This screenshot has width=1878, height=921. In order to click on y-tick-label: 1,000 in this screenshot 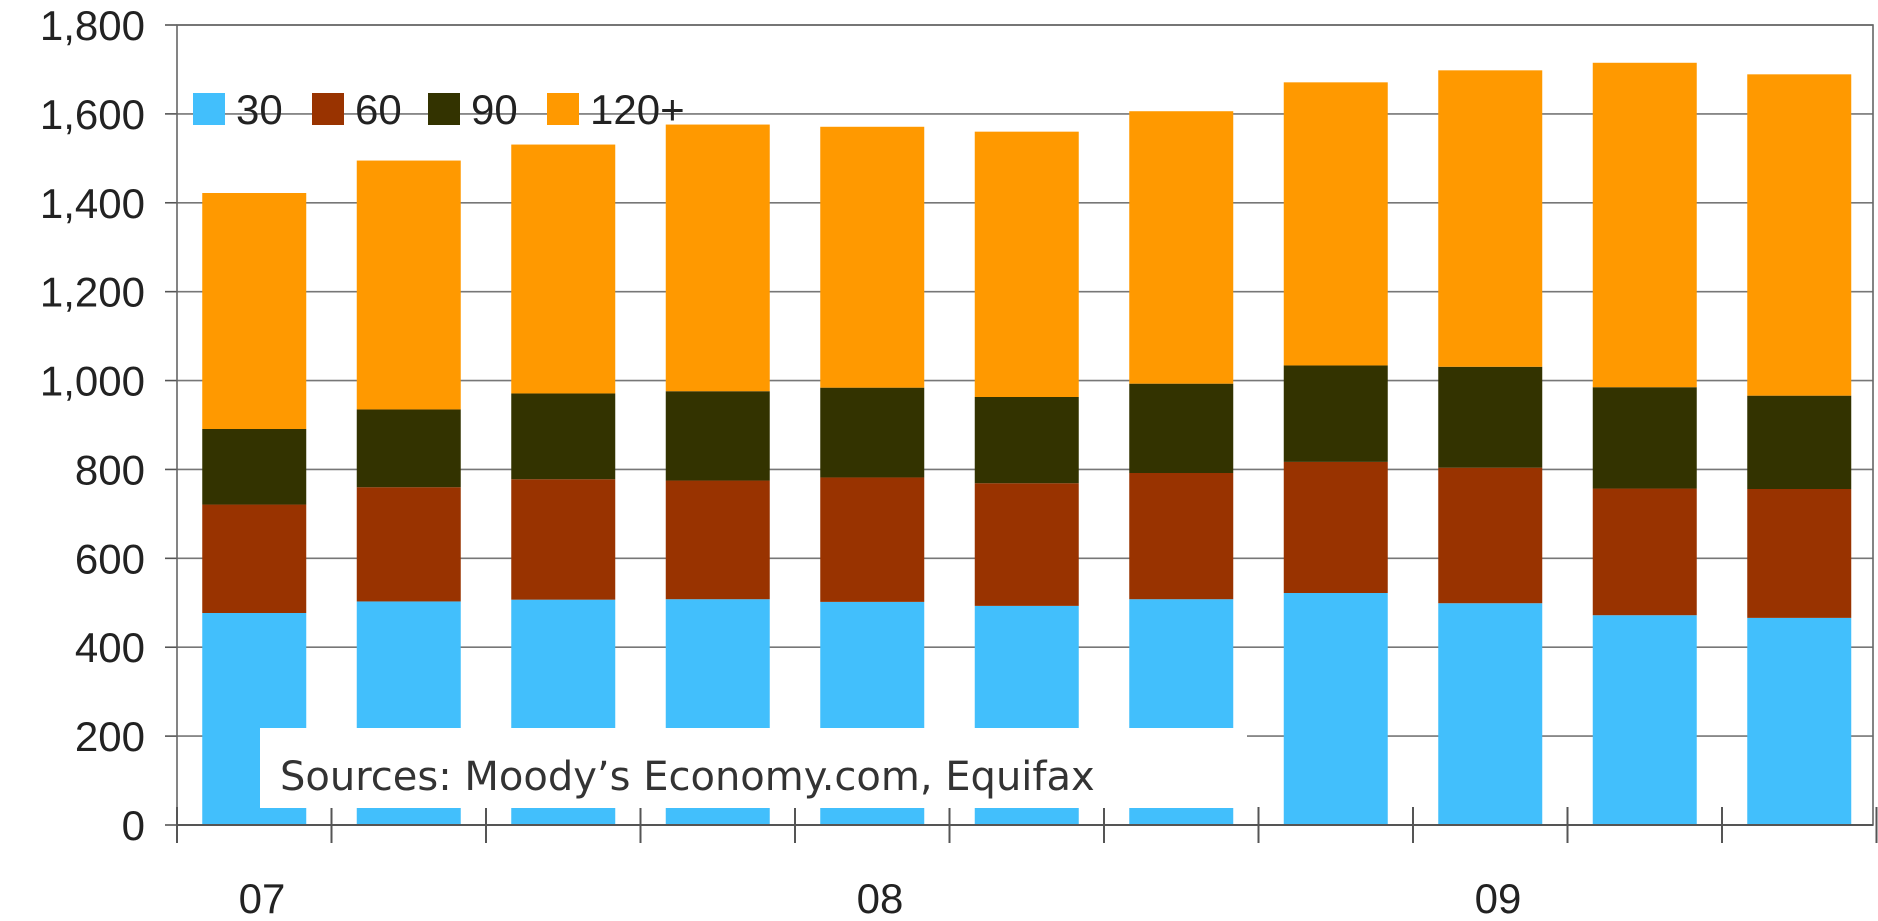, I will do `click(92, 381)`.